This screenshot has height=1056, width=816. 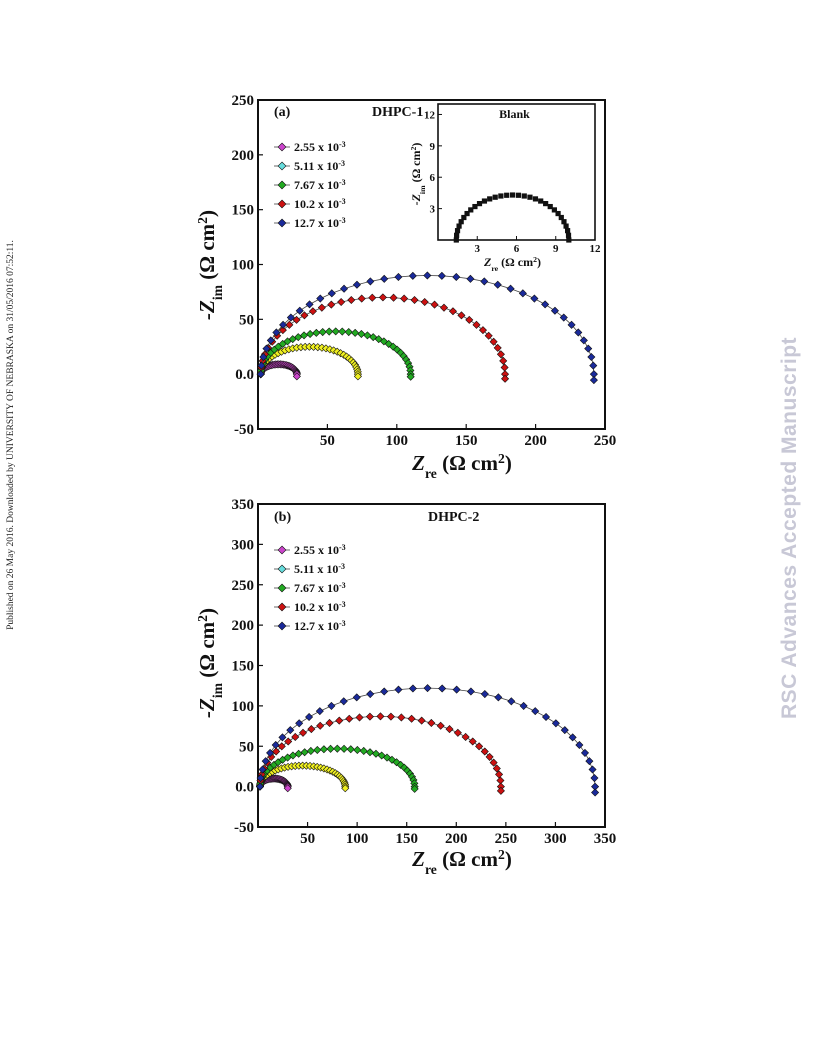 I want to click on inset-y-tick-label: 9, so click(x=433, y=147).